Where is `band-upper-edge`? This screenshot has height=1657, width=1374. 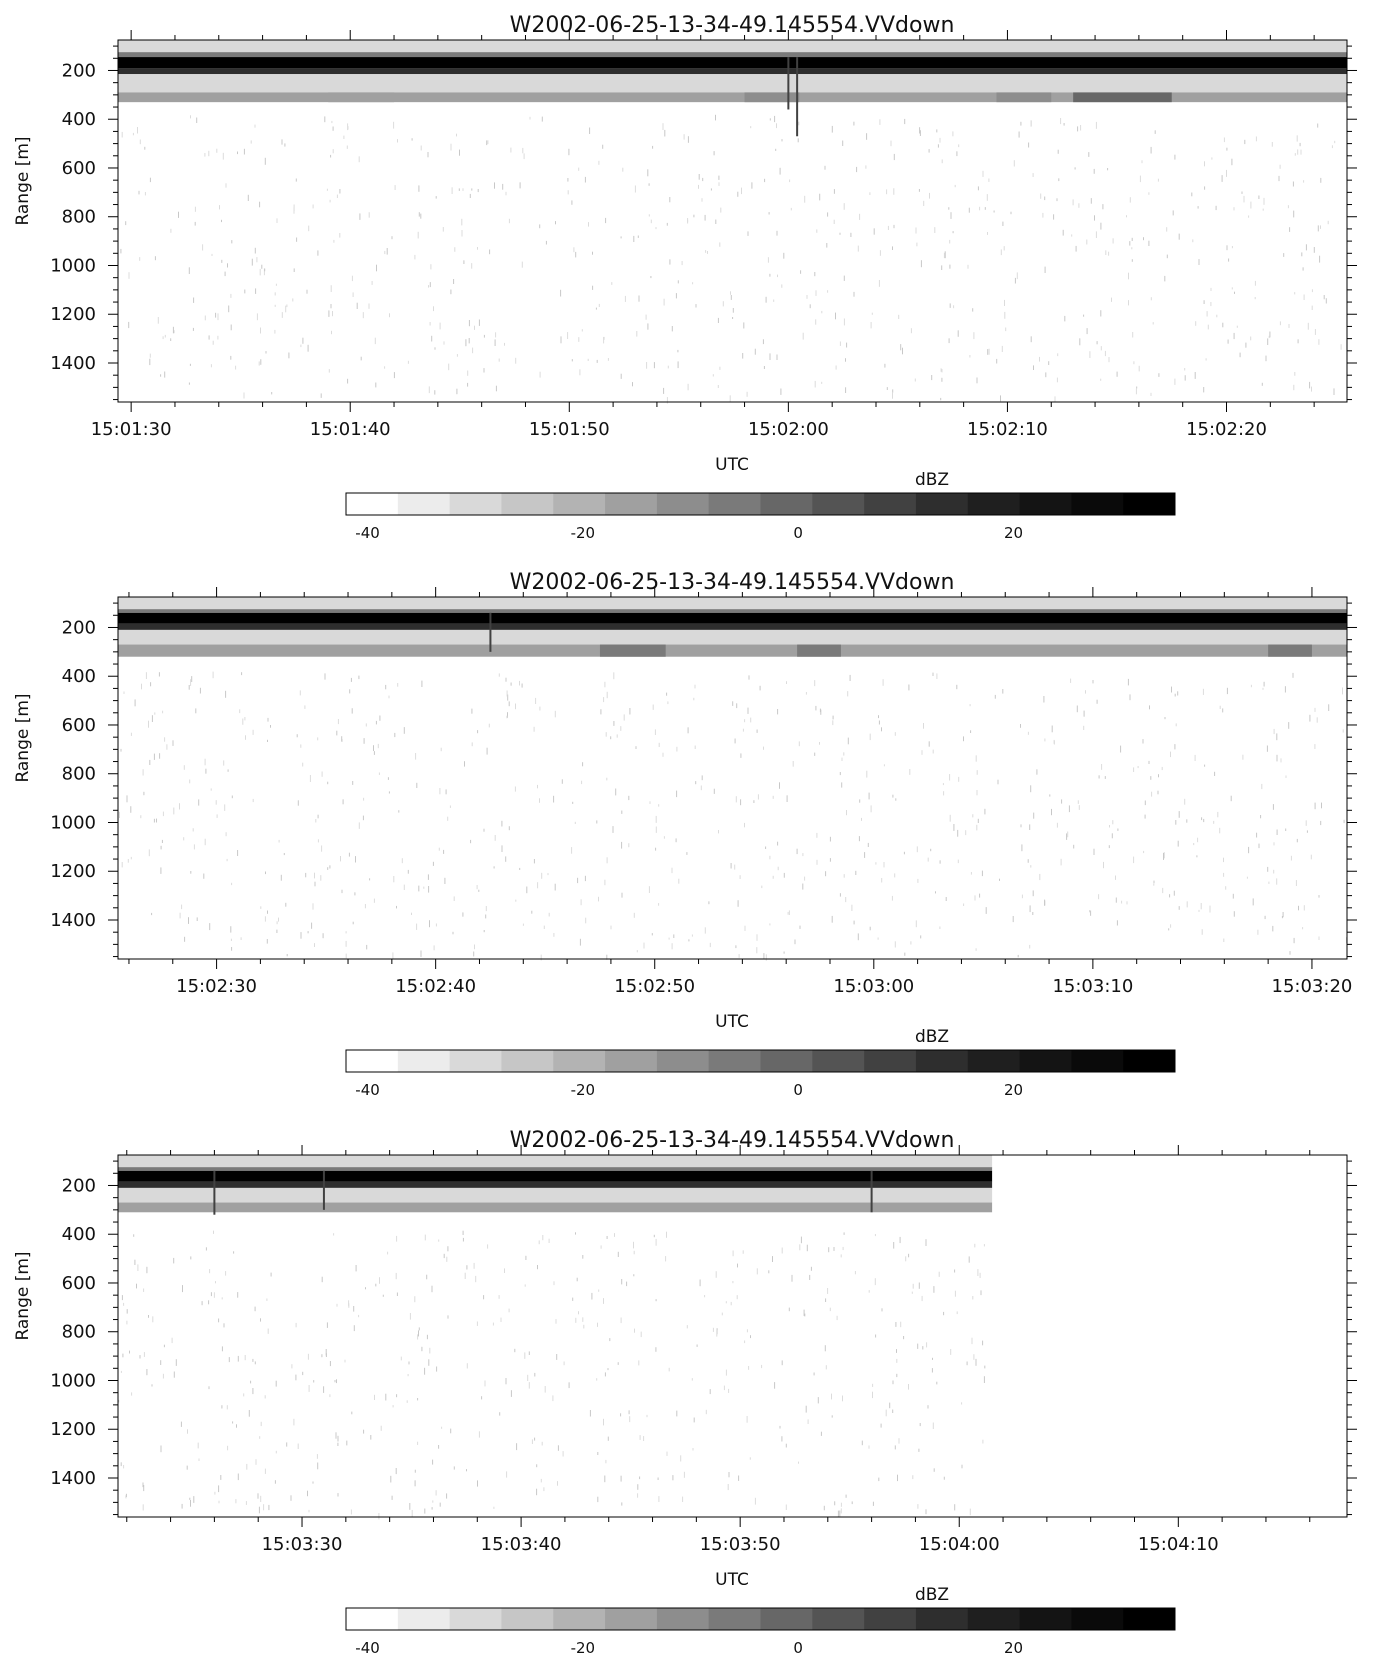
band-upper-edge is located at coordinates (555, 1169).